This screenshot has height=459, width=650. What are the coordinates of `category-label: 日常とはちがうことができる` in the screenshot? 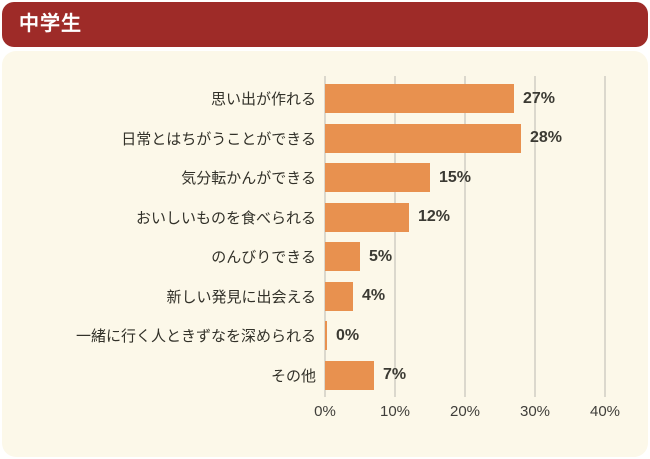 It's located at (218, 139).